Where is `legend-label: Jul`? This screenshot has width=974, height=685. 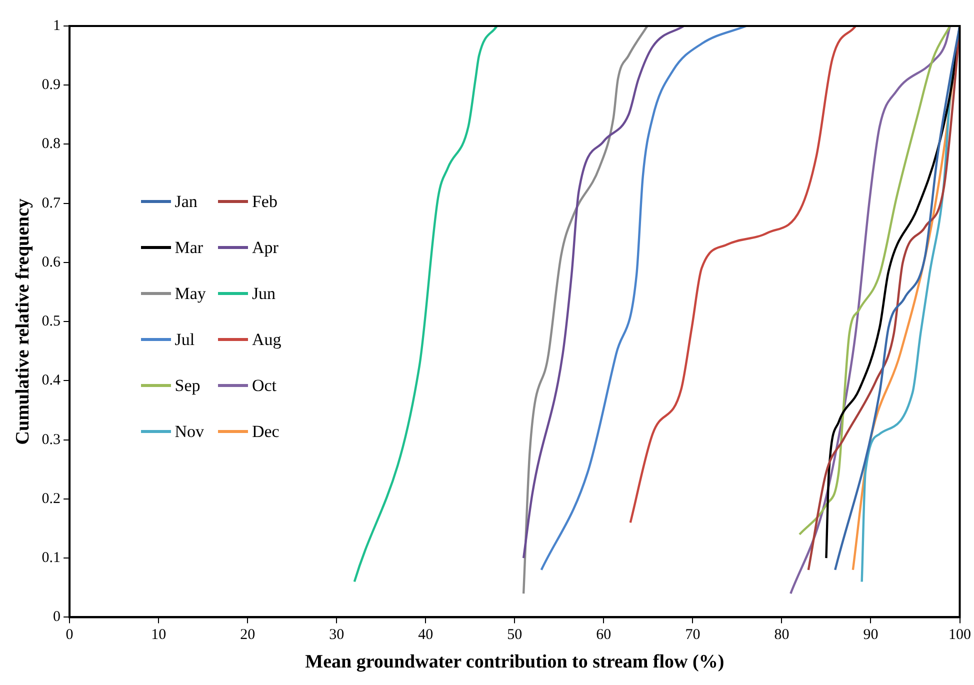 legend-label: Jul is located at coordinates (184, 340).